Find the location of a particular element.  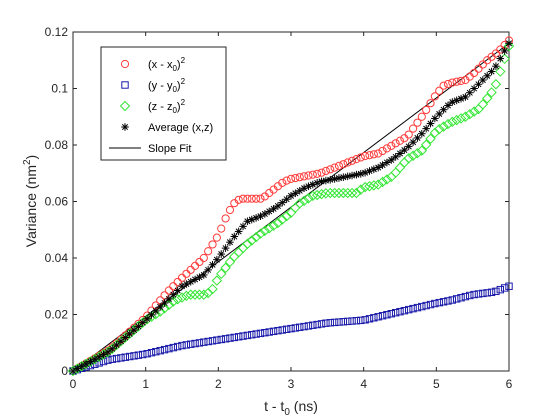

legend-label-main: (z - z is located at coordinates (160, 107).